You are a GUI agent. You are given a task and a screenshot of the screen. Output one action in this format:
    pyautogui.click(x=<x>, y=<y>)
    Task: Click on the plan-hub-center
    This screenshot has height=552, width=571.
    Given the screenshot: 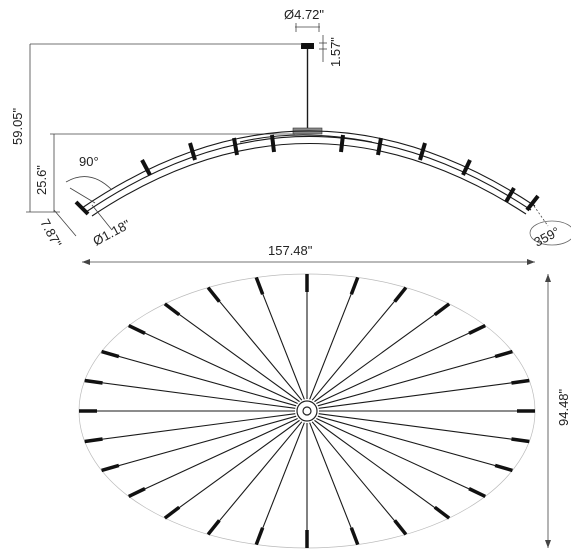 What is the action you would take?
    pyautogui.click(x=307, y=411)
    